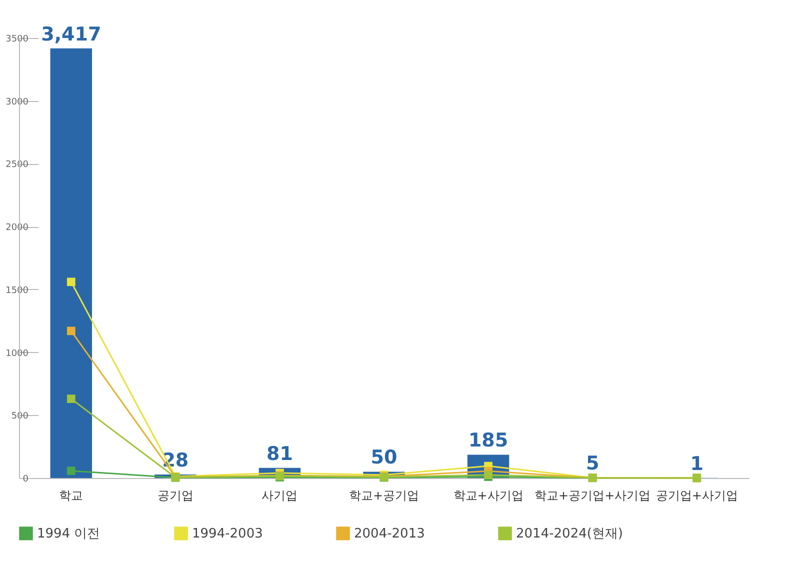 The width and height of the screenshot is (800, 574). What do you see at coordinates (593, 463) in the screenshot?
I see `data-label: 5` at bounding box center [593, 463].